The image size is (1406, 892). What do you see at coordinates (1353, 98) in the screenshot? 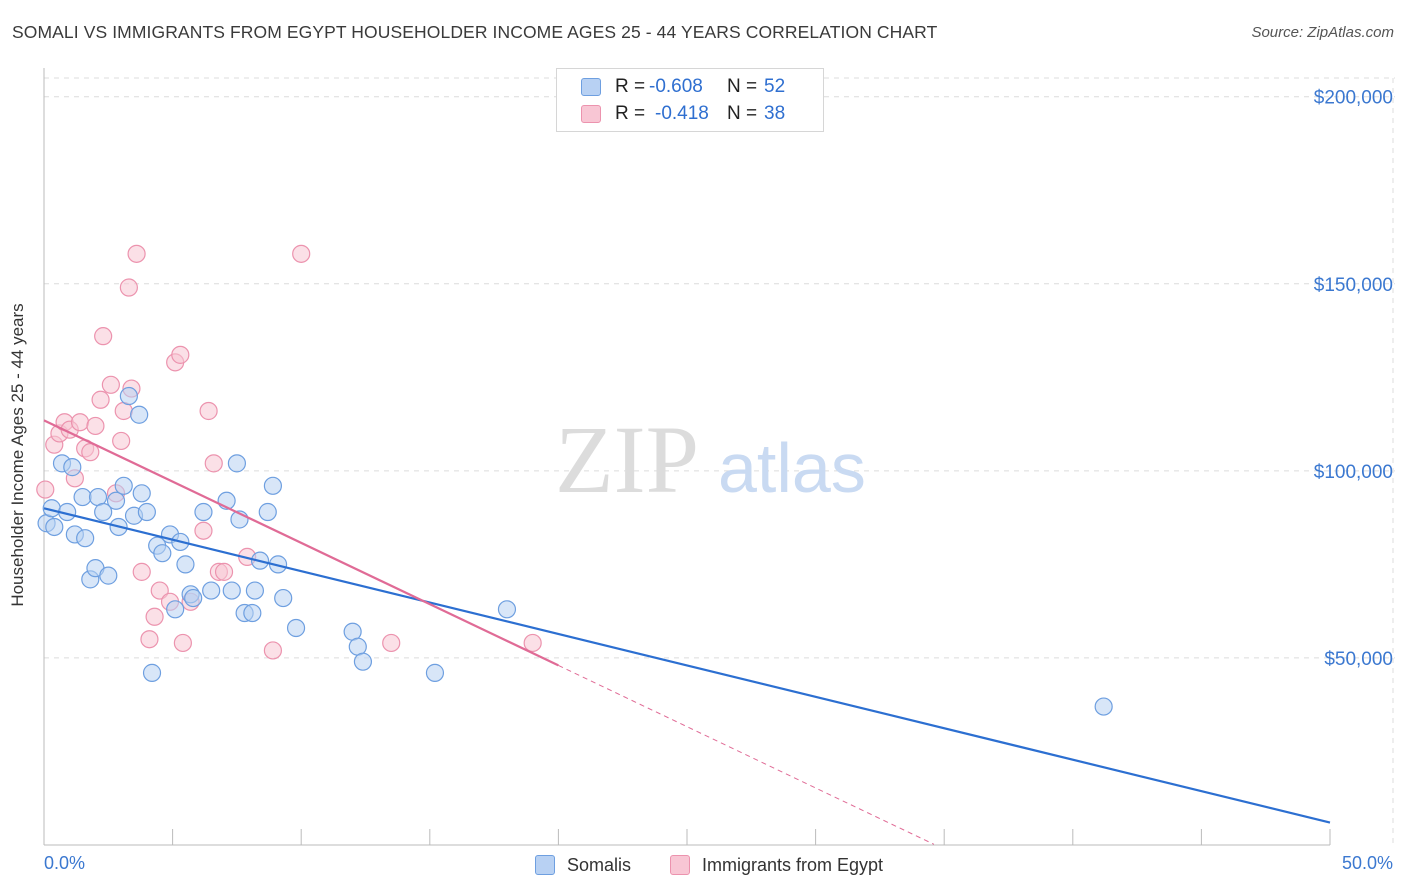
I see `y-tick-label: $200,000` at bounding box center [1353, 98].